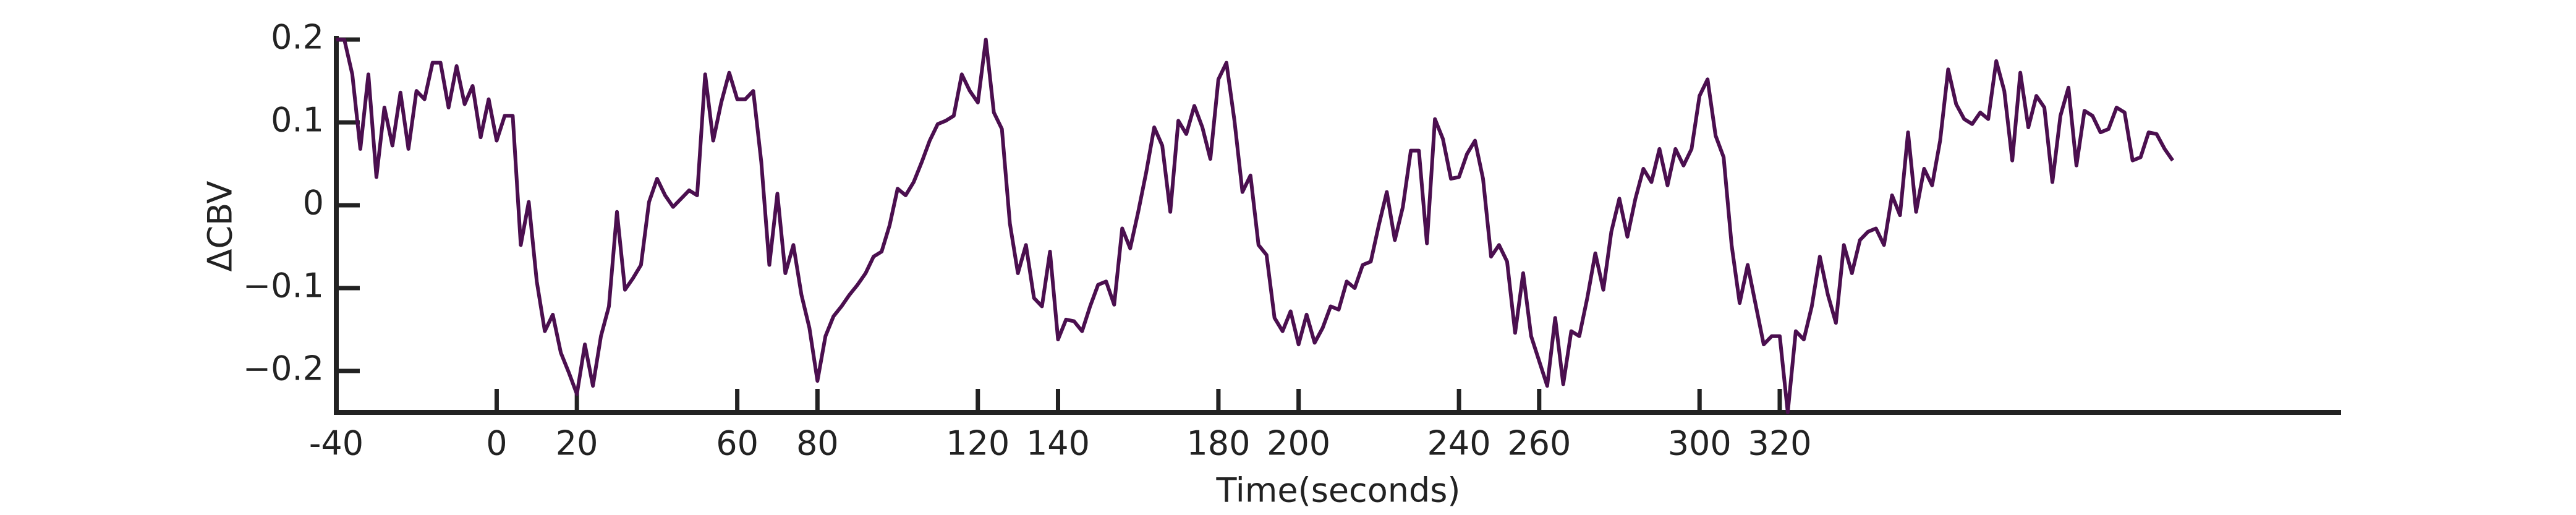 The width and height of the screenshot is (2576, 515). I want to click on y-tick-label: 0, so click(313, 203).